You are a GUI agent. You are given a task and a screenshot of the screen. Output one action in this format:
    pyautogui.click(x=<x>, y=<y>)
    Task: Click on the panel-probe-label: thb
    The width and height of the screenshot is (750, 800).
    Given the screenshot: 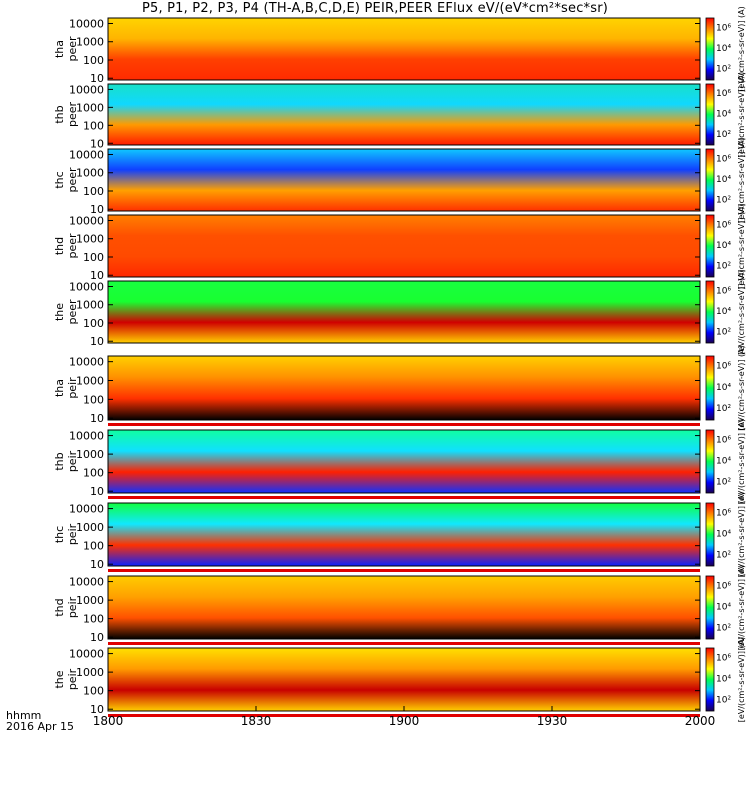 What is the action you would take?
    pyautogui.click(x=59, y=114)
    